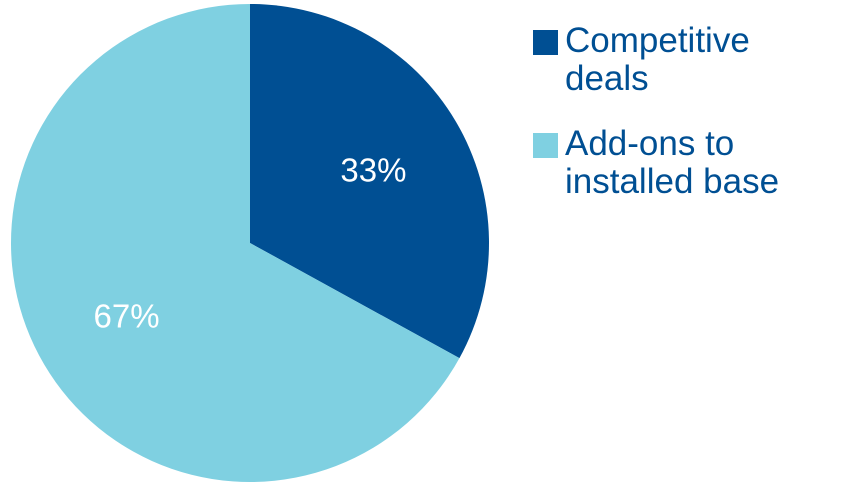 The image size is (845, 483). I want to click on legend-item-add-ons-installed-base: Add-ons to installed base, so click(685, 163).